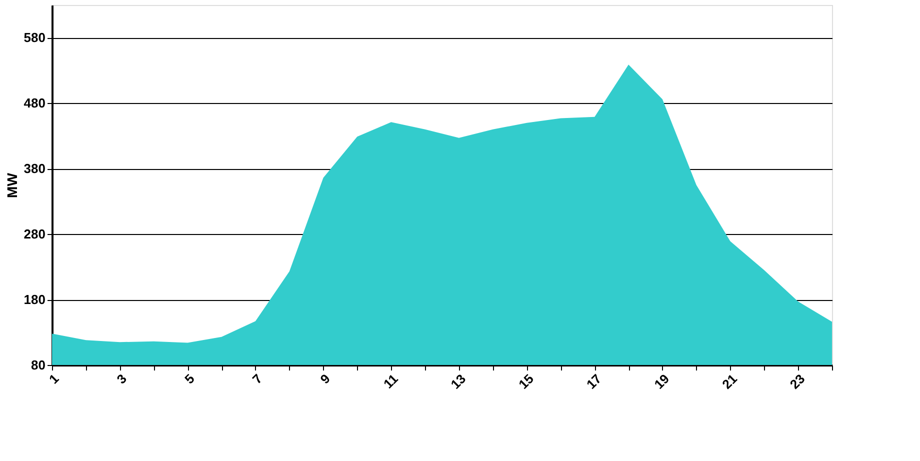  I want to click on x-tick-label: 13, so click(458, 381).